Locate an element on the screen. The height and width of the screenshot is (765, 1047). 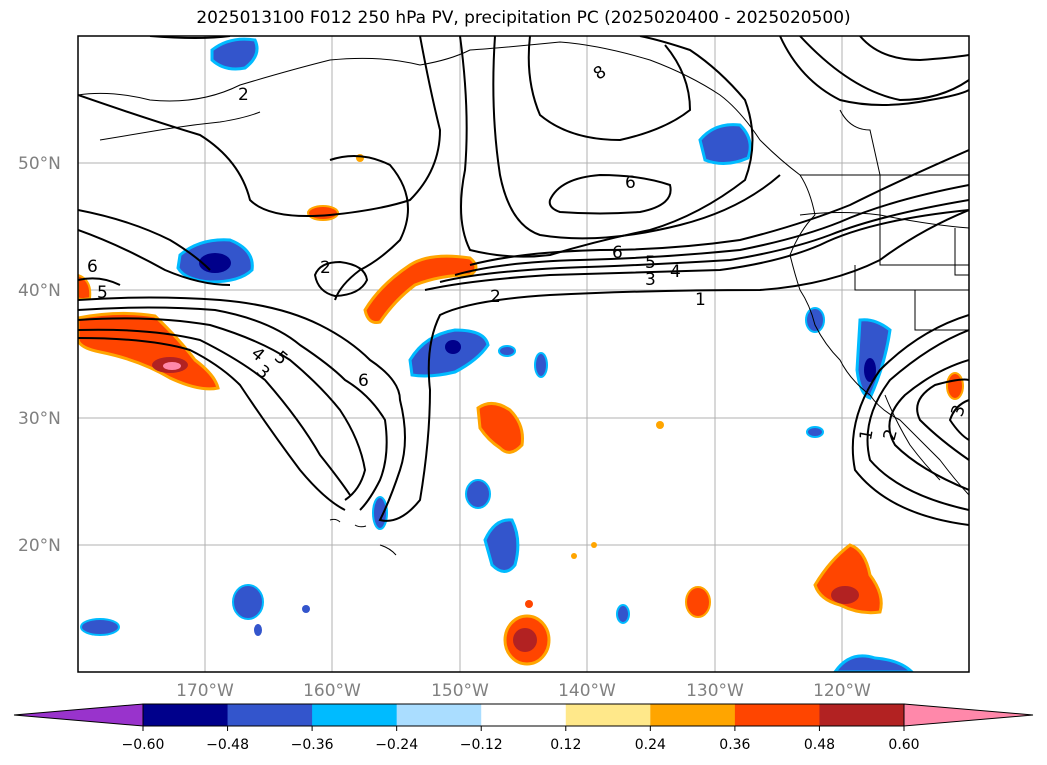
precip-blob-neg-k is located at coordinates (874, 663).